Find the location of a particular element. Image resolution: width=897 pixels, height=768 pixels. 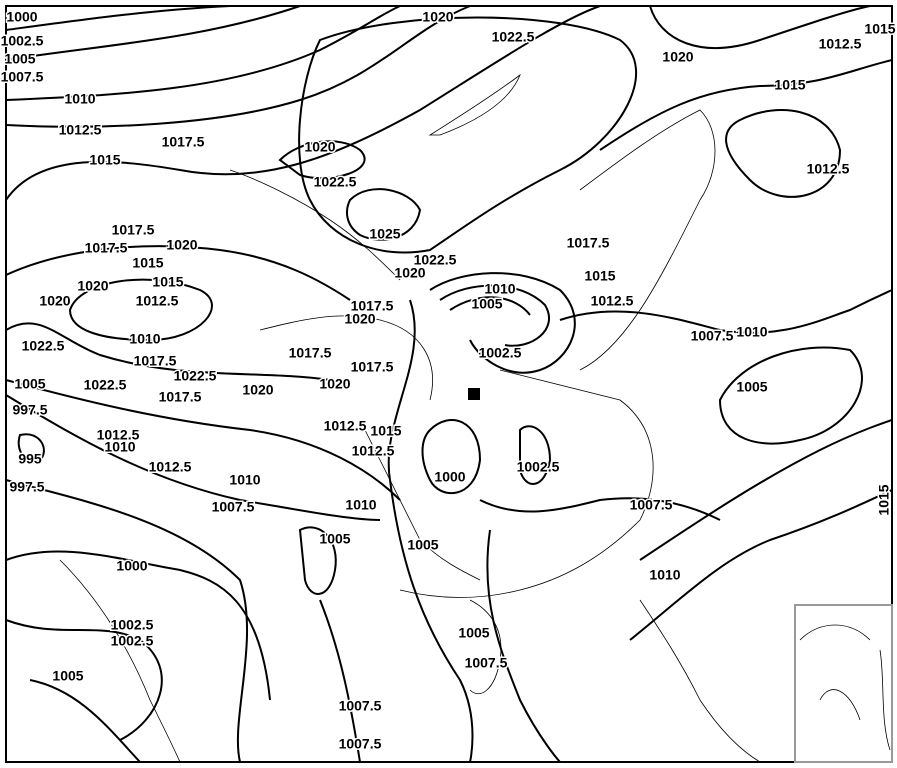

isobar-label: 995 is located at coordinates (30, 459).